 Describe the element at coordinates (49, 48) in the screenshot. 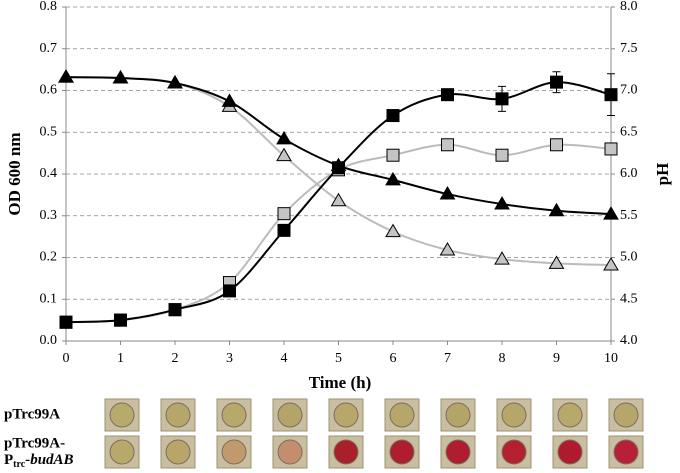

I see `y-tick-label: 0.7` at that location.